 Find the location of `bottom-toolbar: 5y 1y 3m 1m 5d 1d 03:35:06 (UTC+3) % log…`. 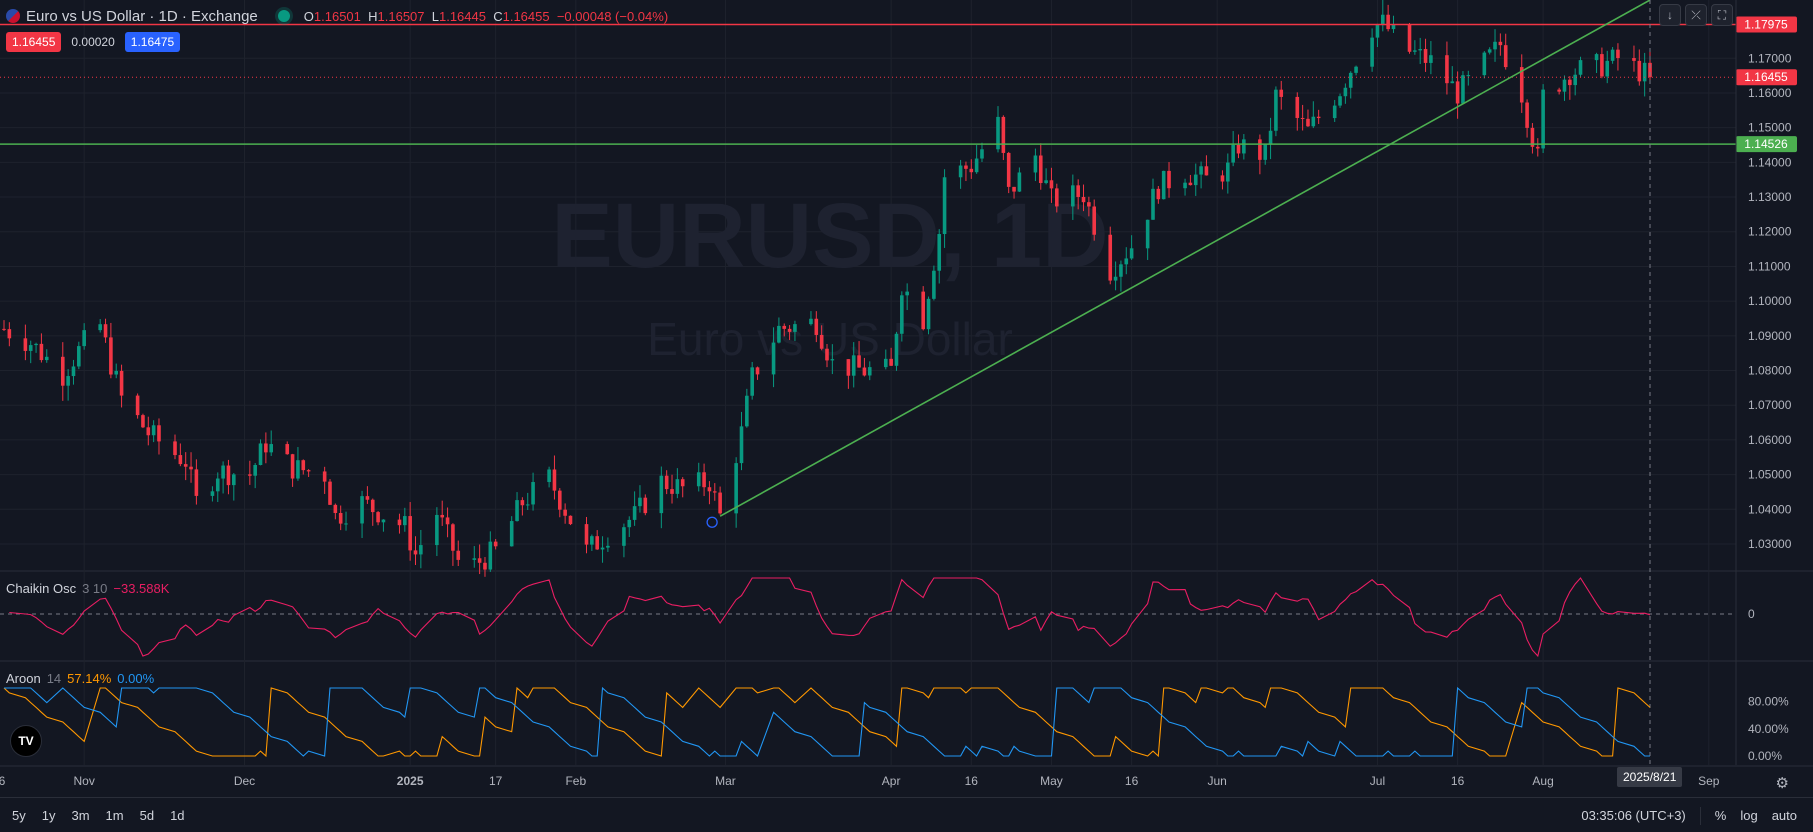

bottom-toolbar: 5y 1y 3m 1m 5d 1d 03:35:06 (UTC+3) % log… is located at coordinates (906, 814).